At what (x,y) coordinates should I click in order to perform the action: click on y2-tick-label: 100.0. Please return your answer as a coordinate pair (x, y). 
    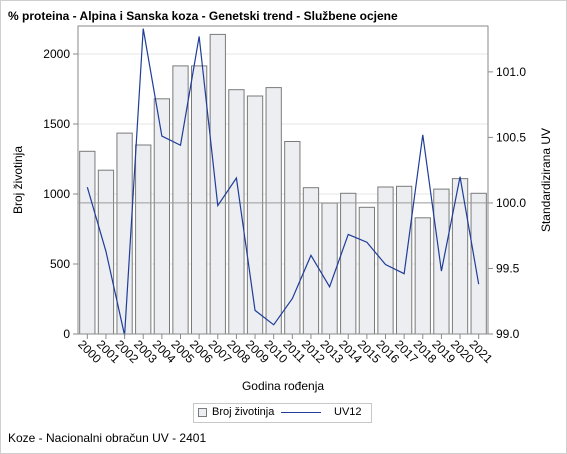
    Looking at the image, I should click on (511, 203).